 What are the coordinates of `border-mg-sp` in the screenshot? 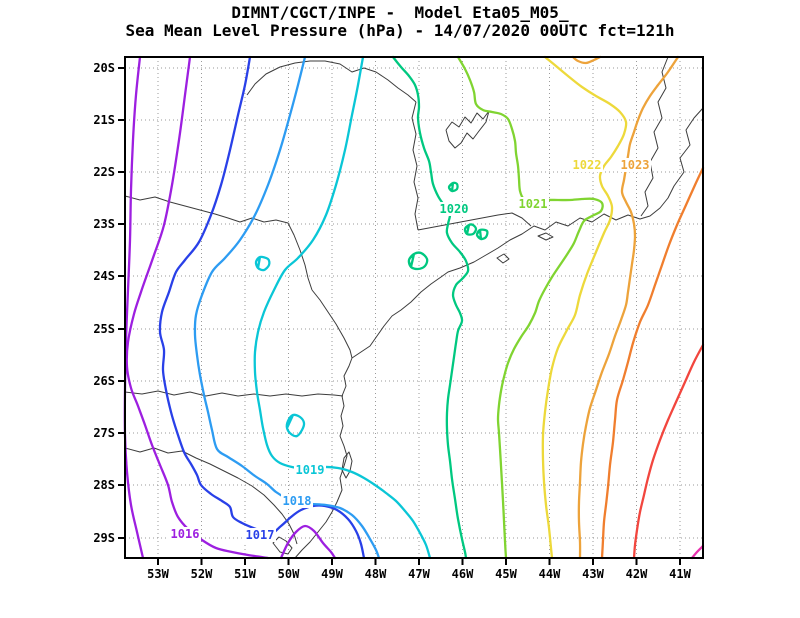 It's located at (415, 166).